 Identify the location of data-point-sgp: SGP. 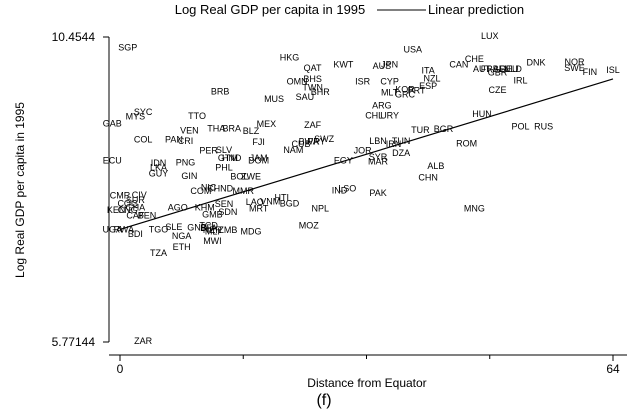
(127, 48).